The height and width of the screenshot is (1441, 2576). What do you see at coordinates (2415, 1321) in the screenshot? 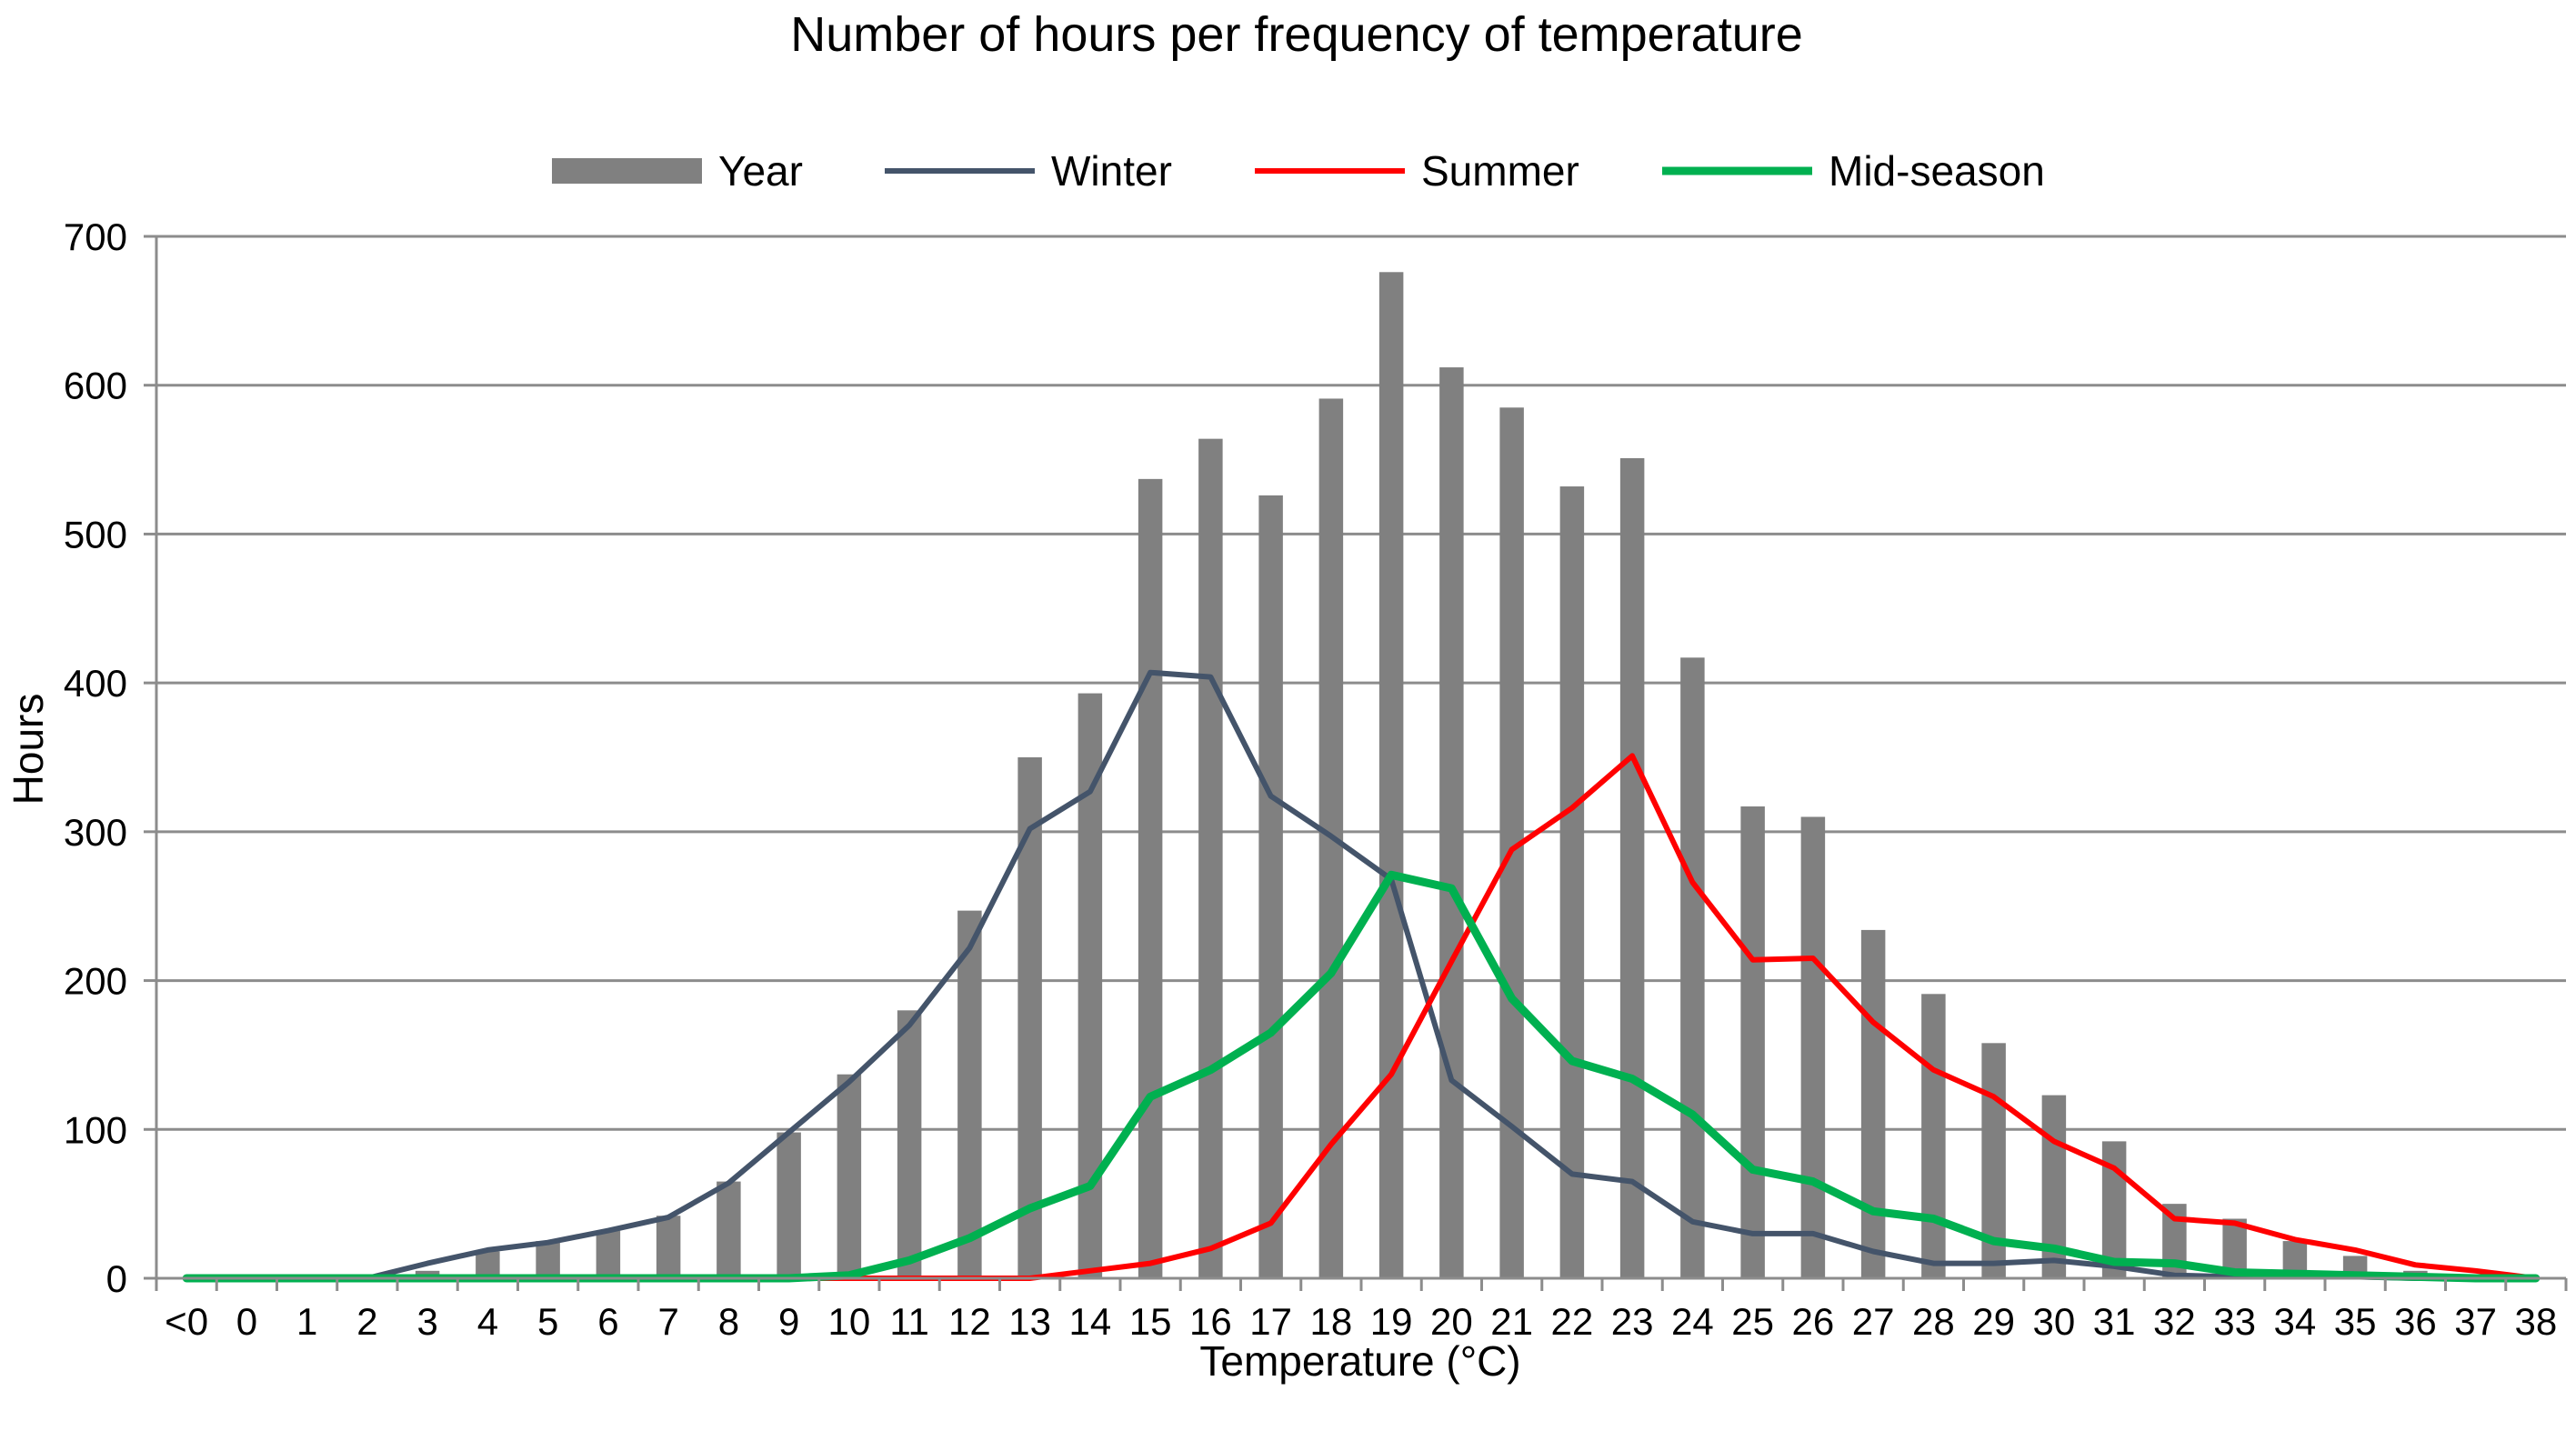
I see `x-tick-label: 36` at bounding box center [2415, 1321].